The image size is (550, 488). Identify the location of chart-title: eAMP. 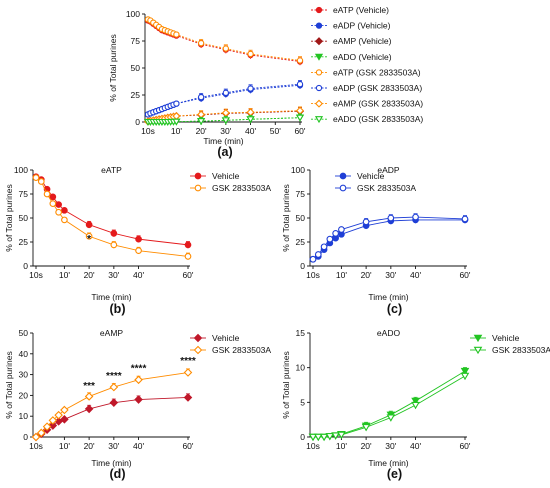
(111, 333).